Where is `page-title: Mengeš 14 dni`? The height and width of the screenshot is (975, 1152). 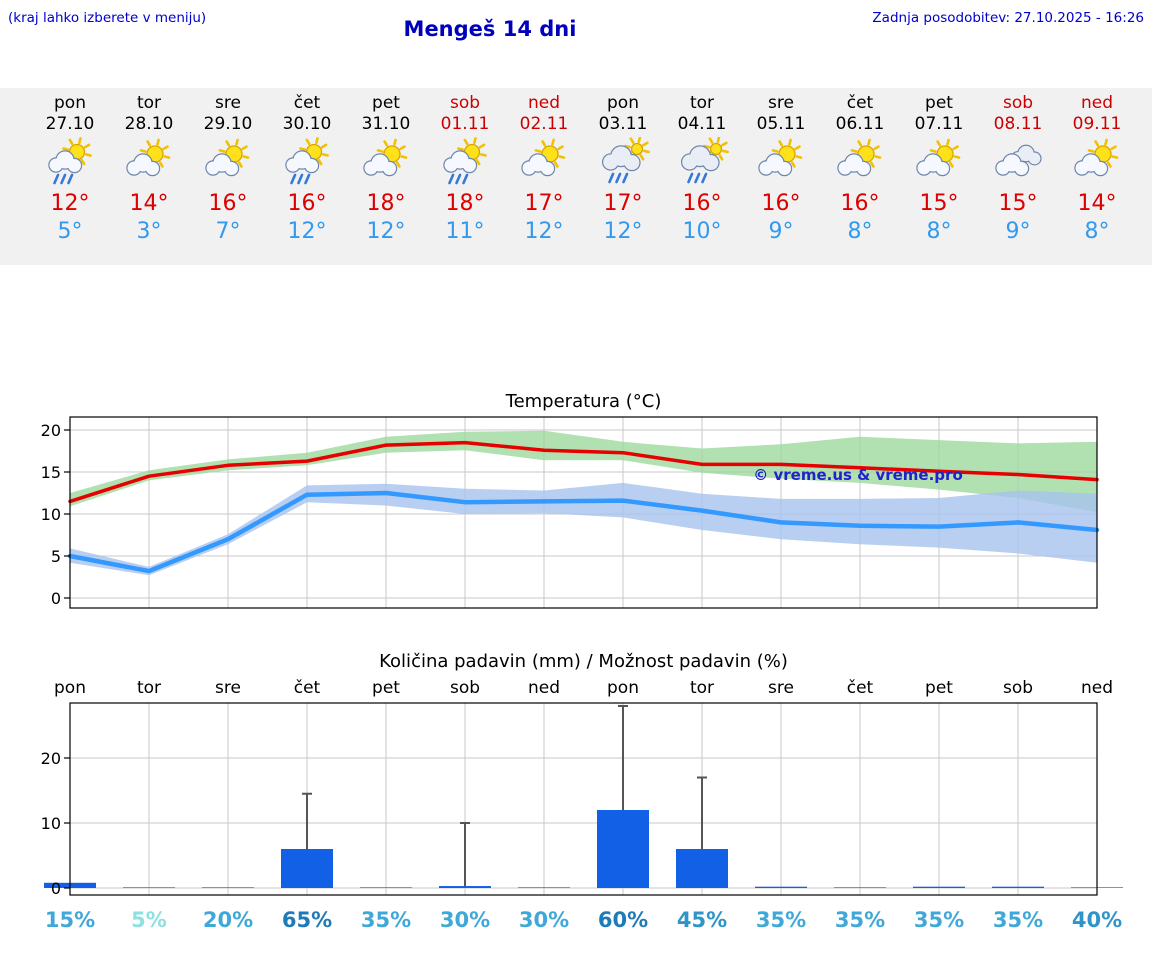 page-title: Mengeš 14 dni is located at coordinates (490, 29).